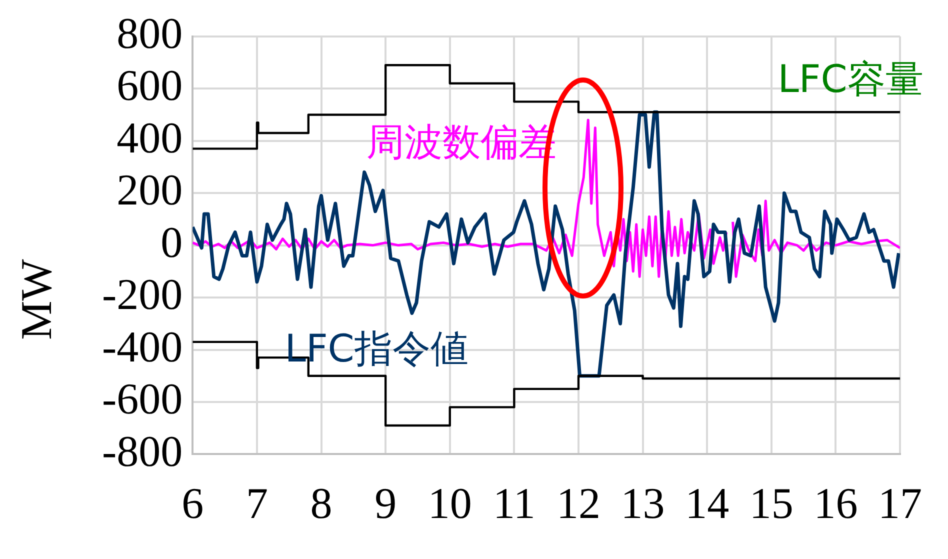 The image size is (948, 559). Describe the element at coordinates (321, 503) in the screenshot. I see `x-tick-label: 8` at that location.